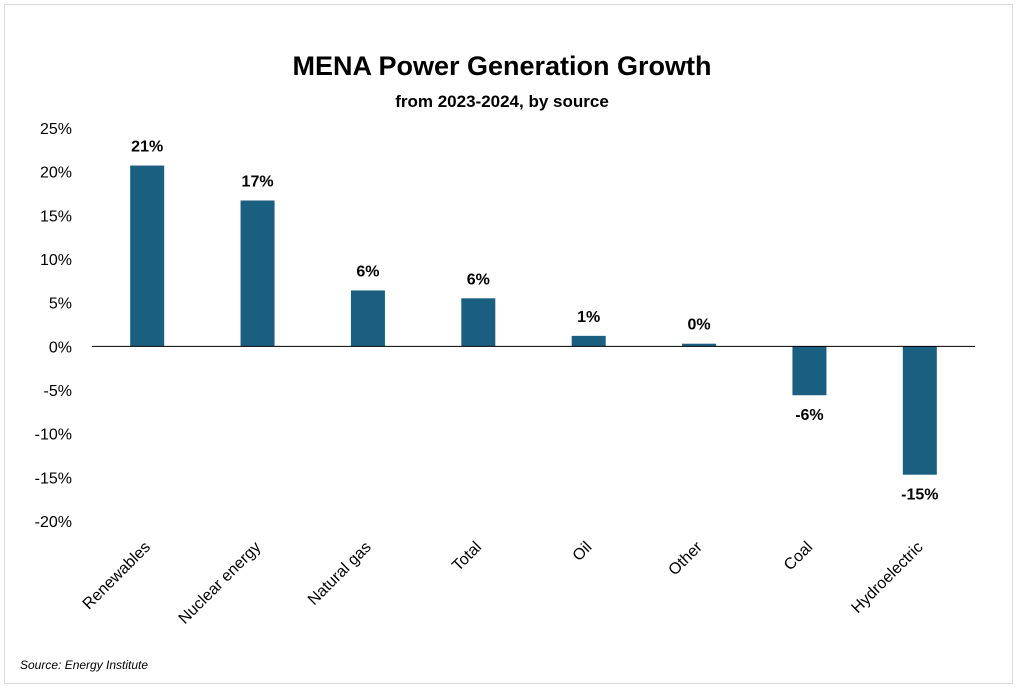  I want to click on y-tick-label: 15%, so click(56, 216).